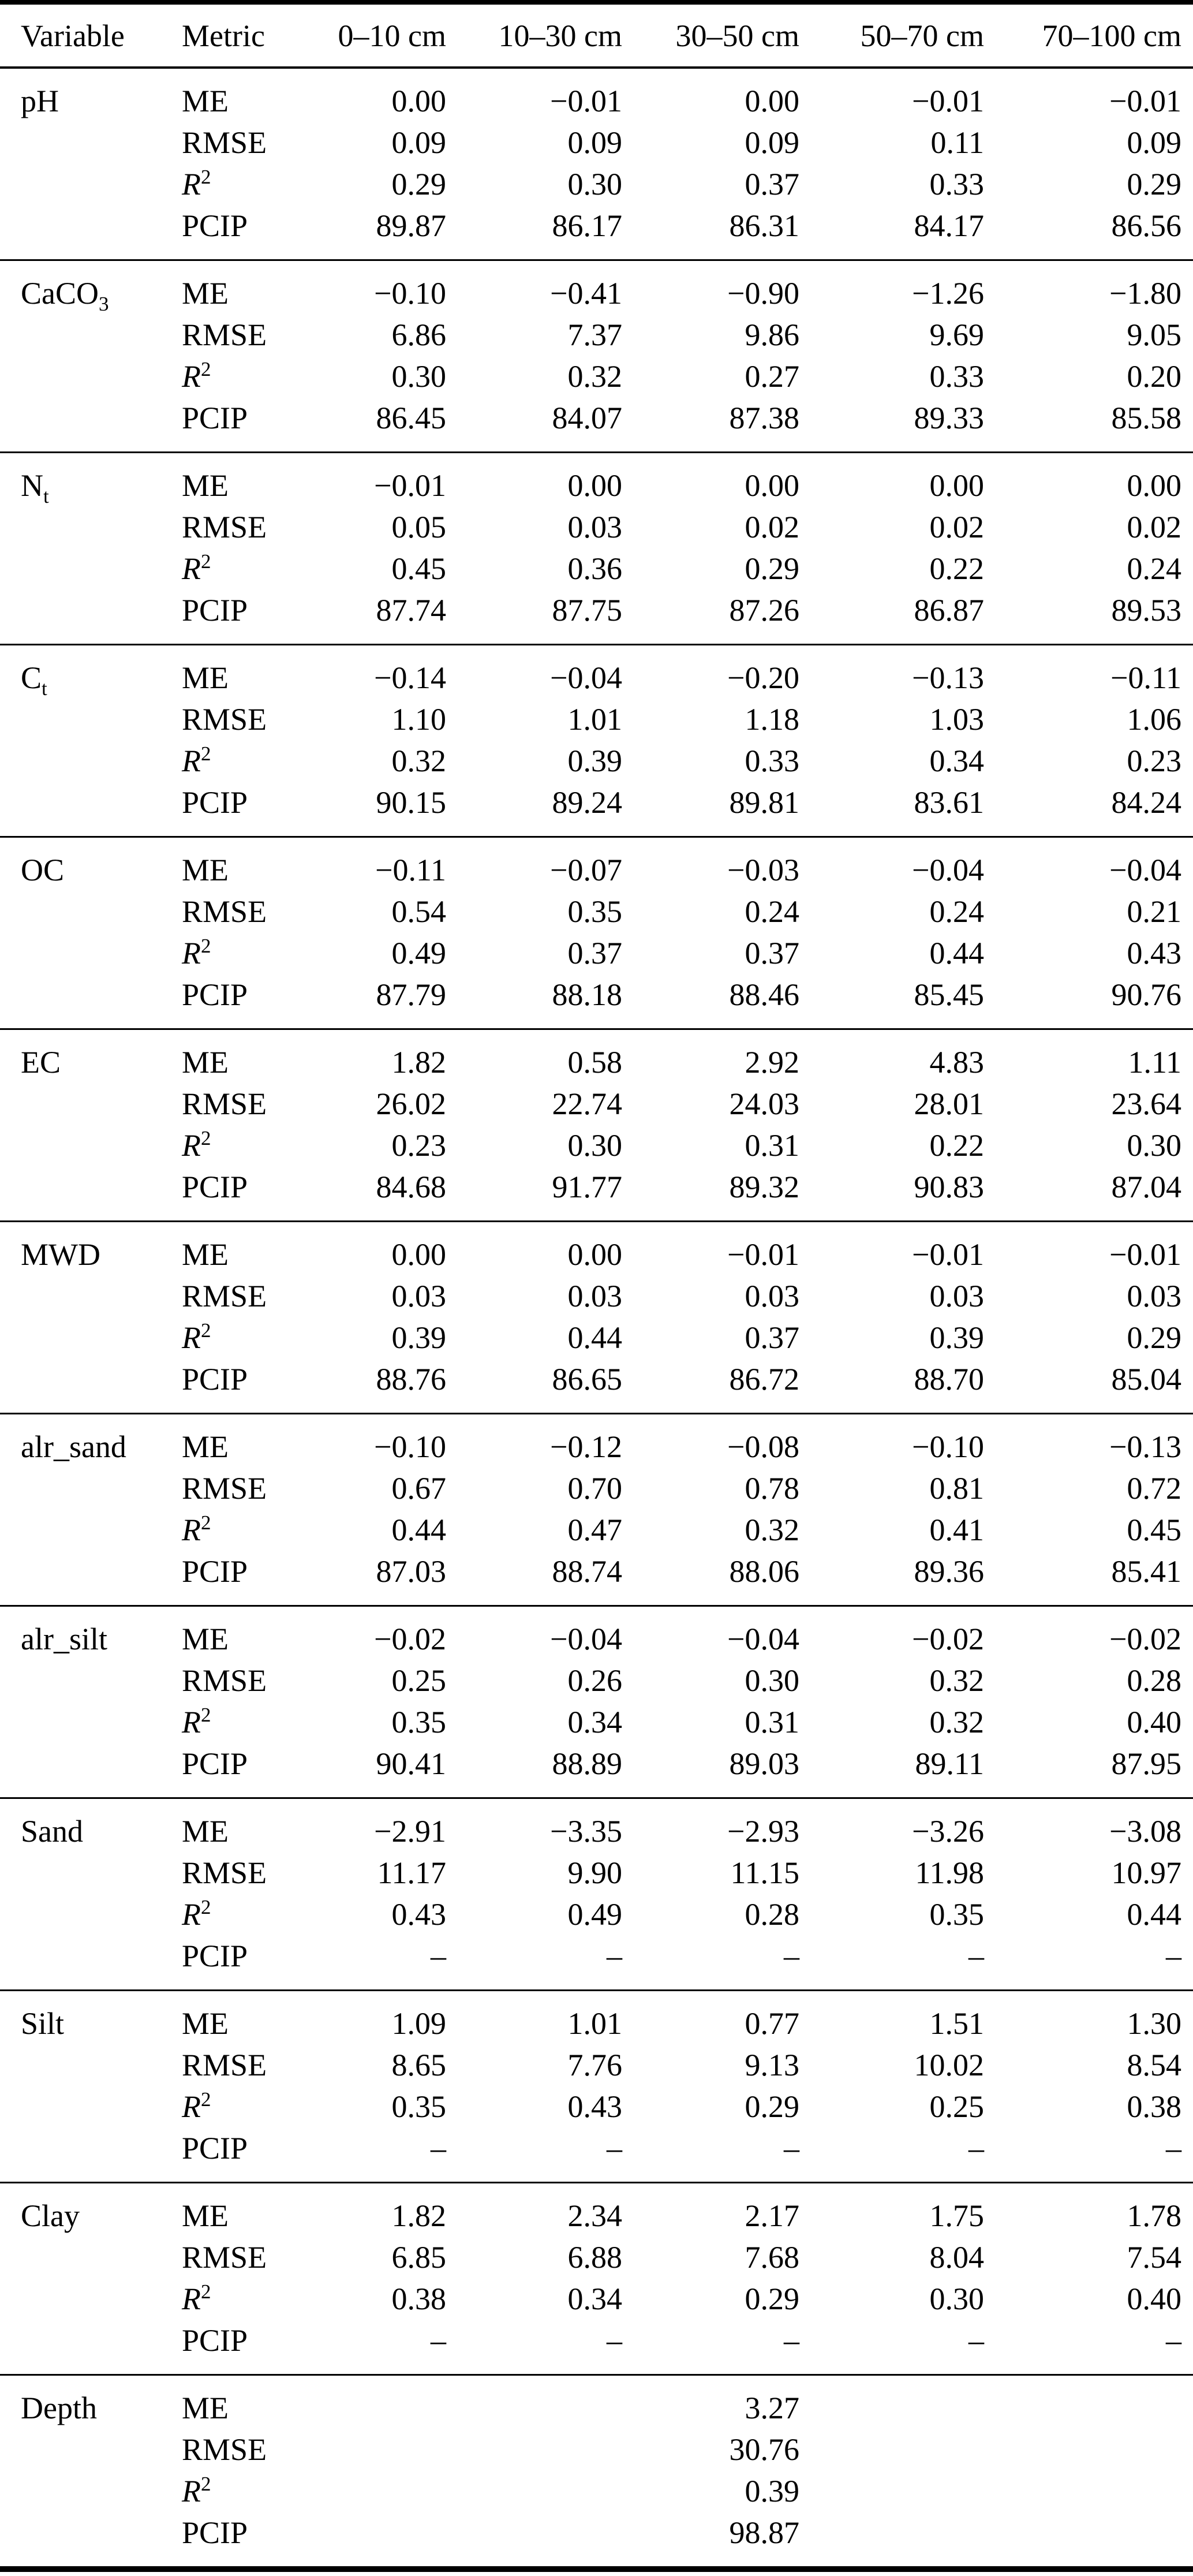  Describe the element at coordinates (596, 1194) in the screenshot. I see `metric-row: PCIP 84.68 91.77 89.32 90.83 87.04` at that location.